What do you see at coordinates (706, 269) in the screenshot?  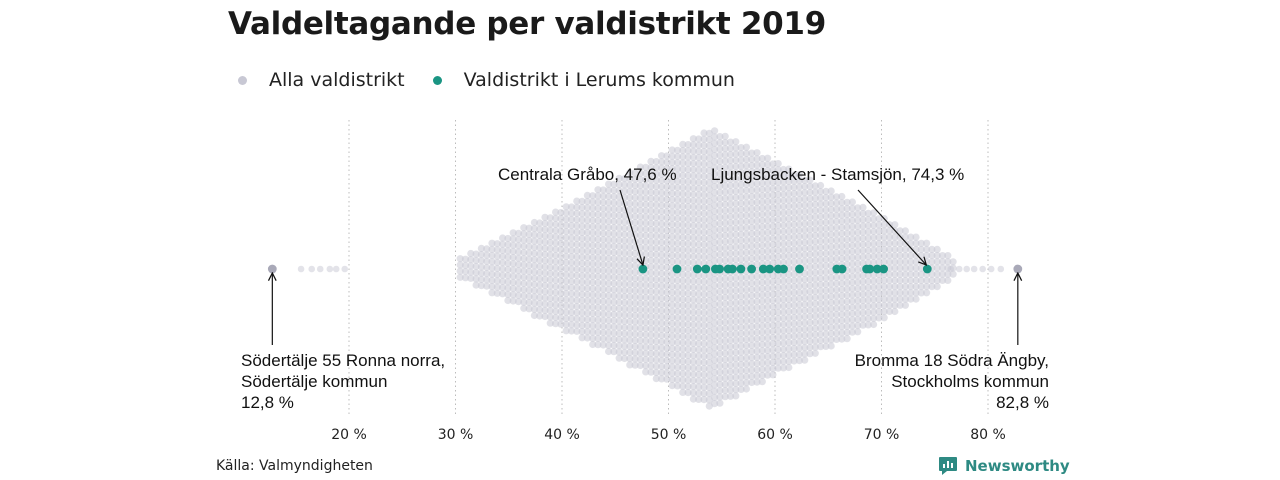 I see `lerum-district-dot` at bounding box center [706, 269].